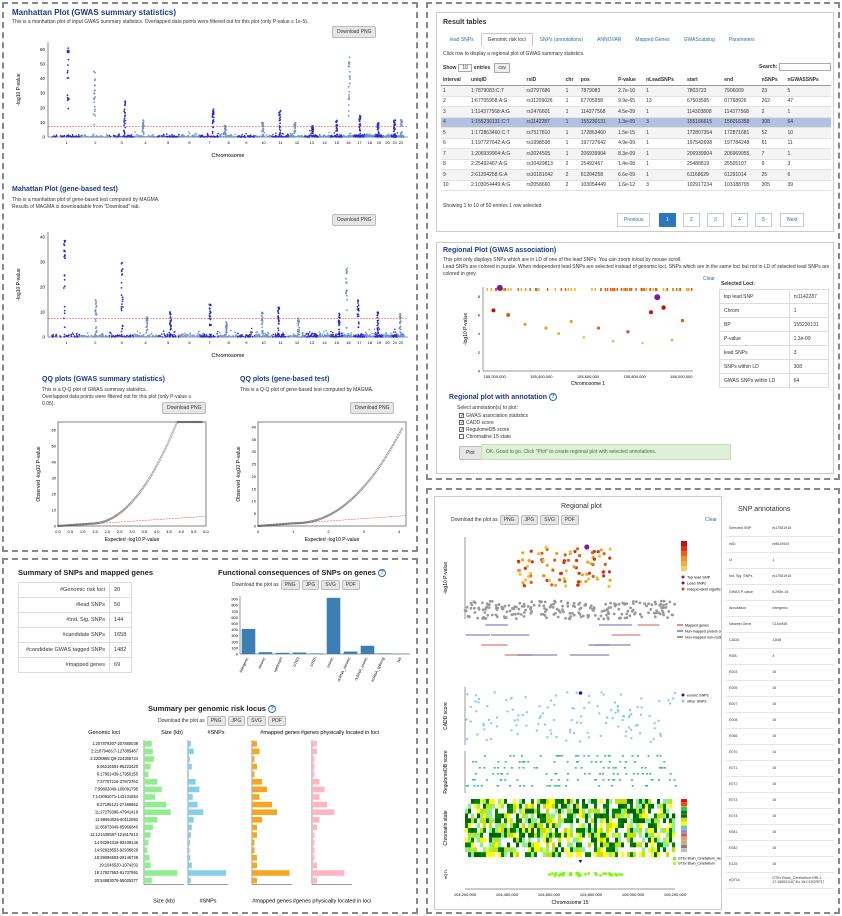 This screenshot has height=916, width=842. I want to click on column-header: nSNPs, so click(772, 80).